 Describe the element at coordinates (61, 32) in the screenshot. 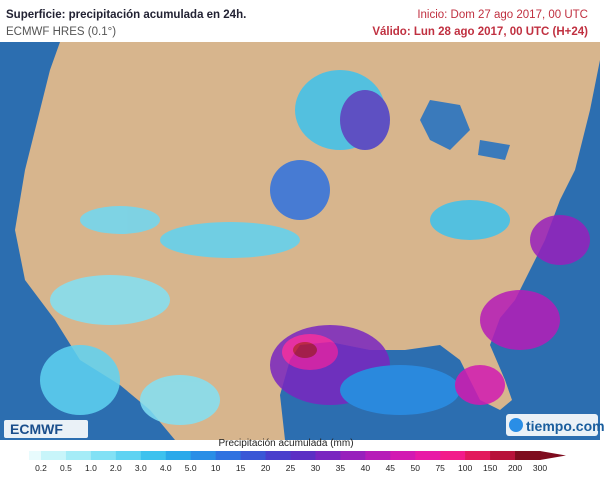

I see `model: ECMWF HRES (0.1°)` at that location.